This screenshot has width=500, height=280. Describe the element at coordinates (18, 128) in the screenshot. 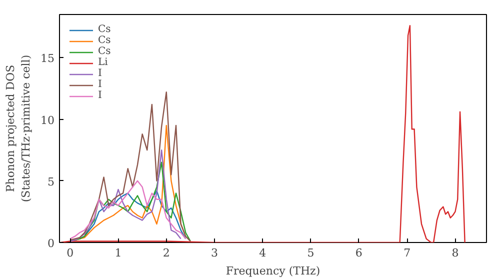

I see `y-axis-title: Phonon projected DOS (States/THz·primitive cell)` at that location.